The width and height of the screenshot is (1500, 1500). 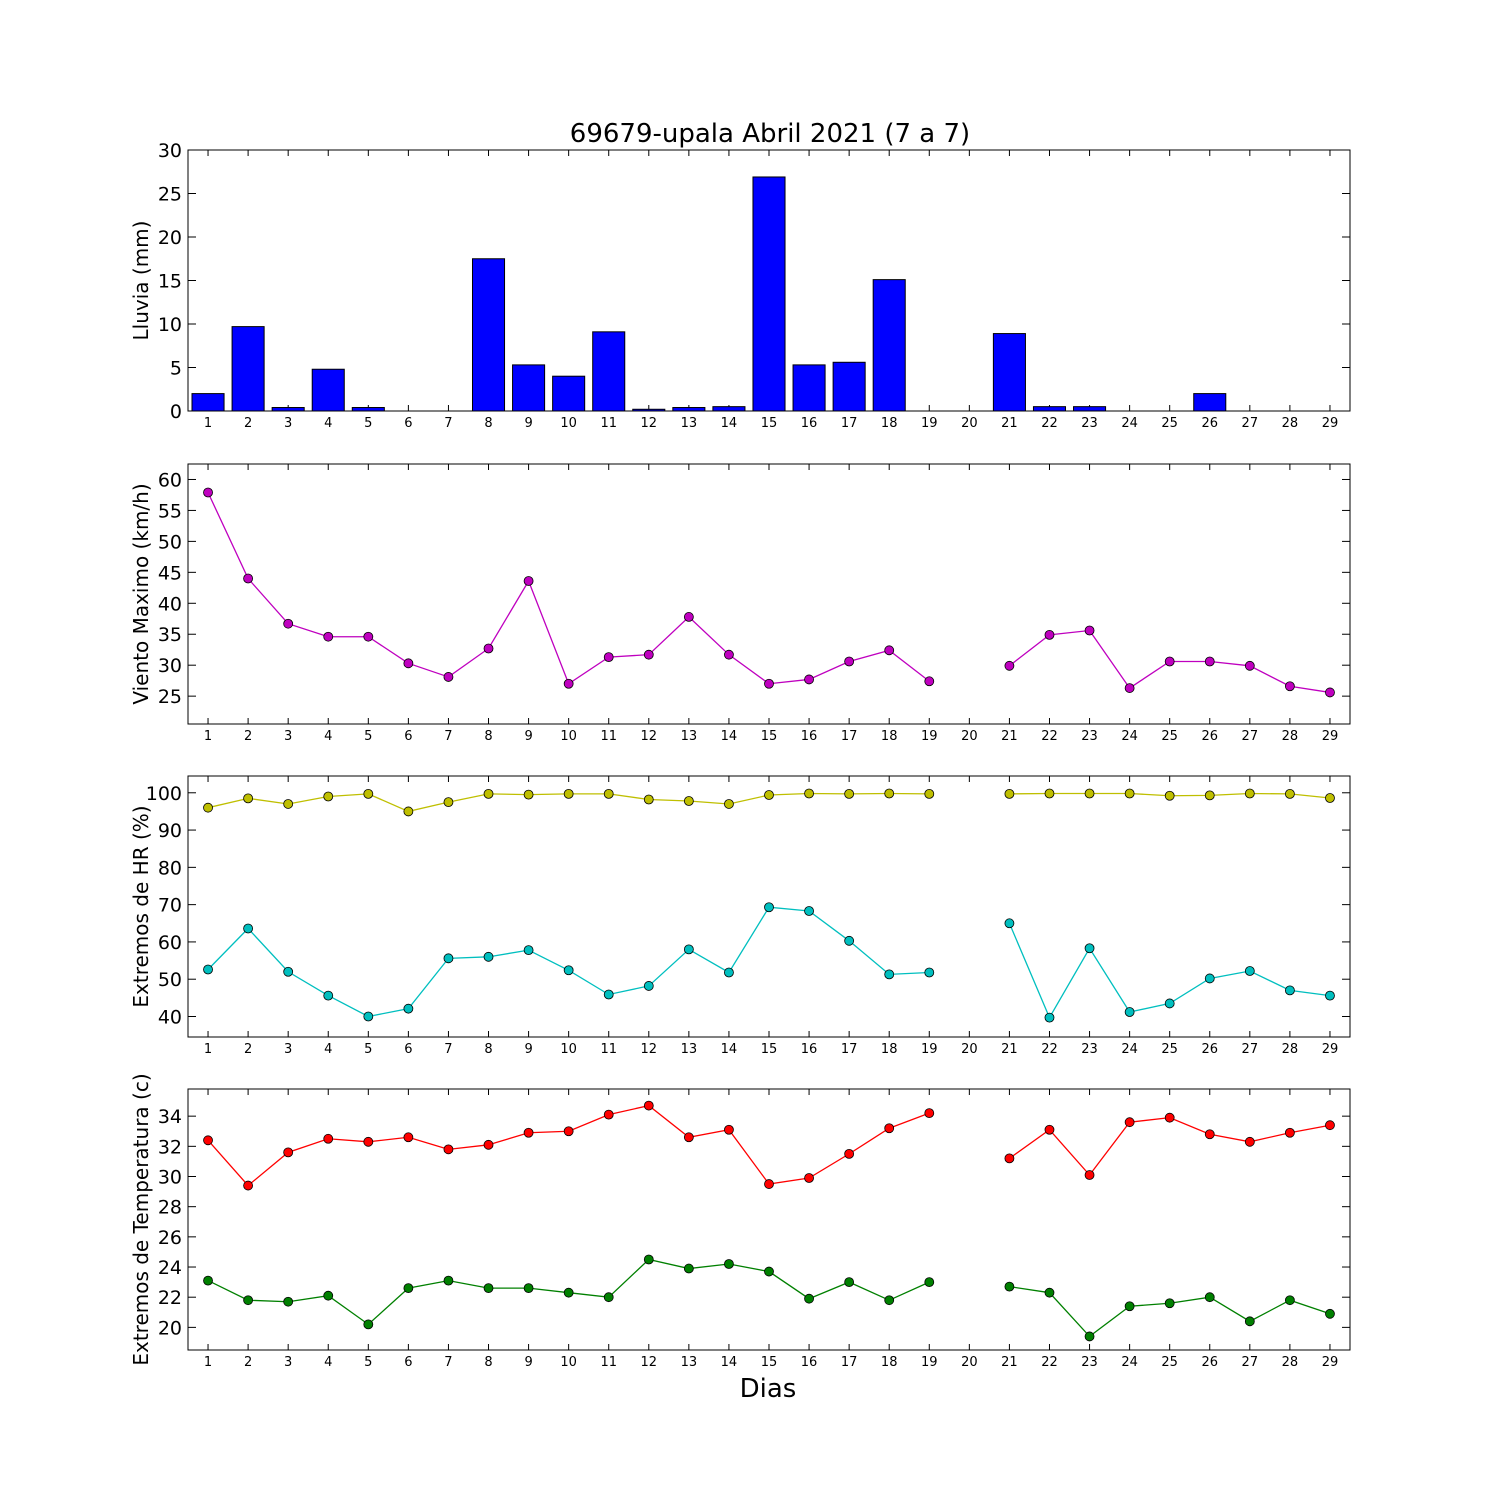 I want to click on x-tick-label: 15, so click(x=769, y=1362).